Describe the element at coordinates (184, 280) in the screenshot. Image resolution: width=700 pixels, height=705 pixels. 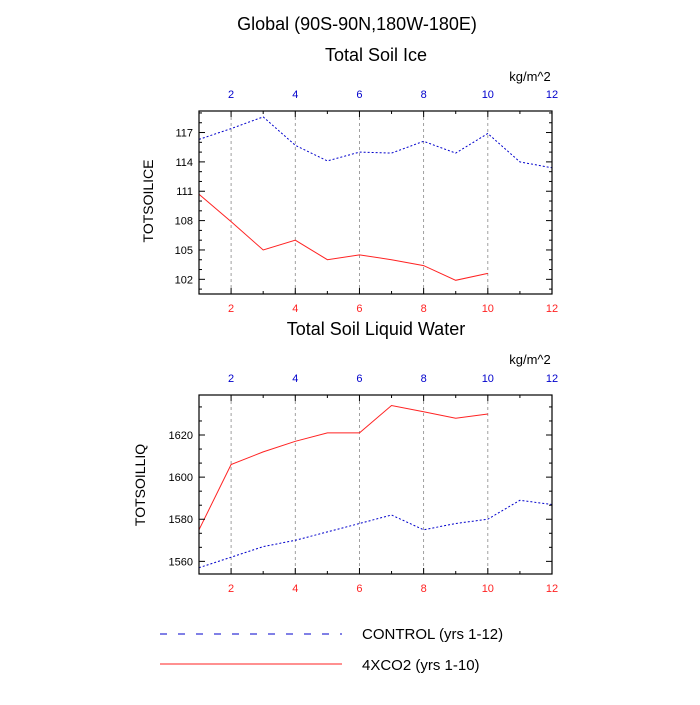
I see `y-tick-label: 102` at that location.